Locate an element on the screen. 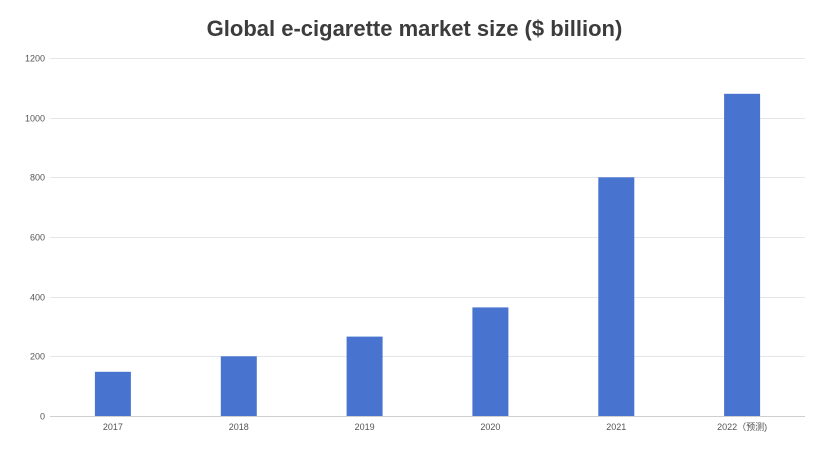  x-tick-label: 2021 is located at coordinates (616, 427).